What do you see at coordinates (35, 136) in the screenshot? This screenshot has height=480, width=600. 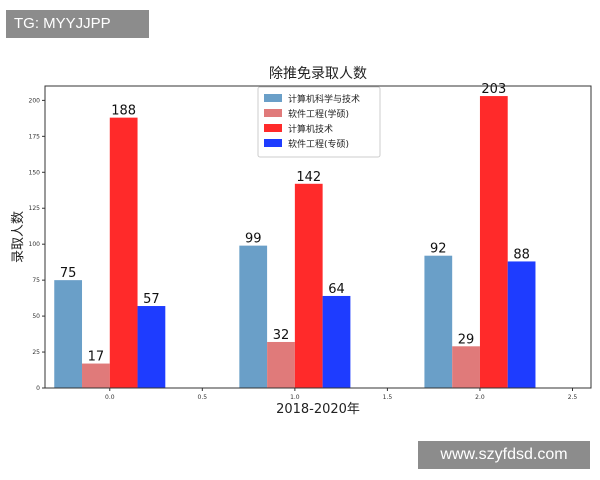 I see `y-tick-label-7: 175` at bounding box center [35, 136].